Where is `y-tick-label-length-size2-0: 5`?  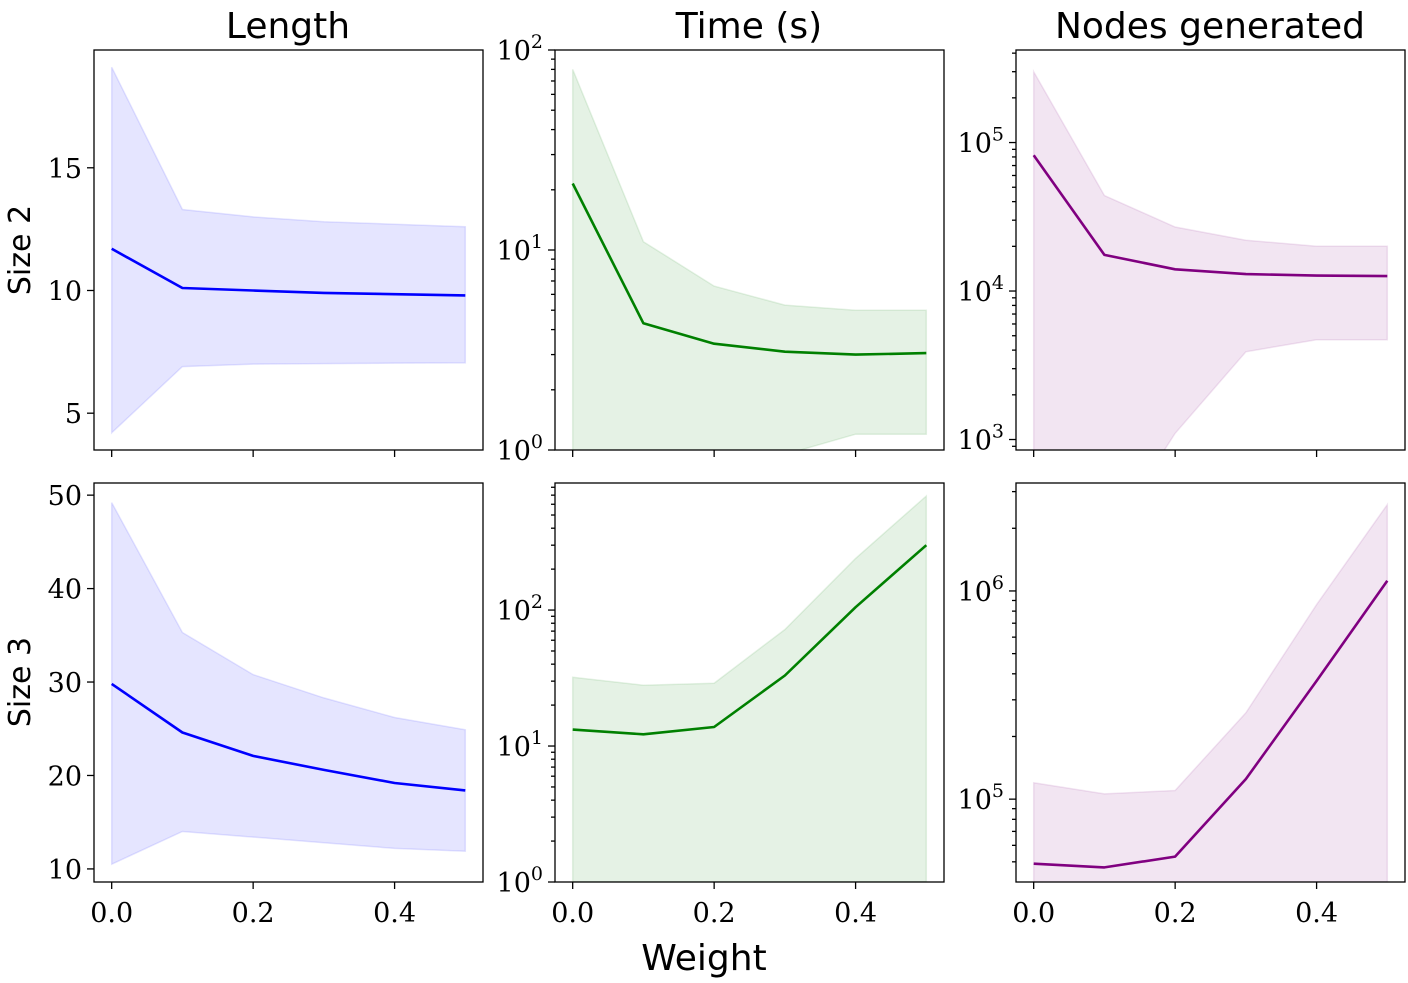 y-tick-label-length-size2-0: 5 is located at coordinates (73, 414).